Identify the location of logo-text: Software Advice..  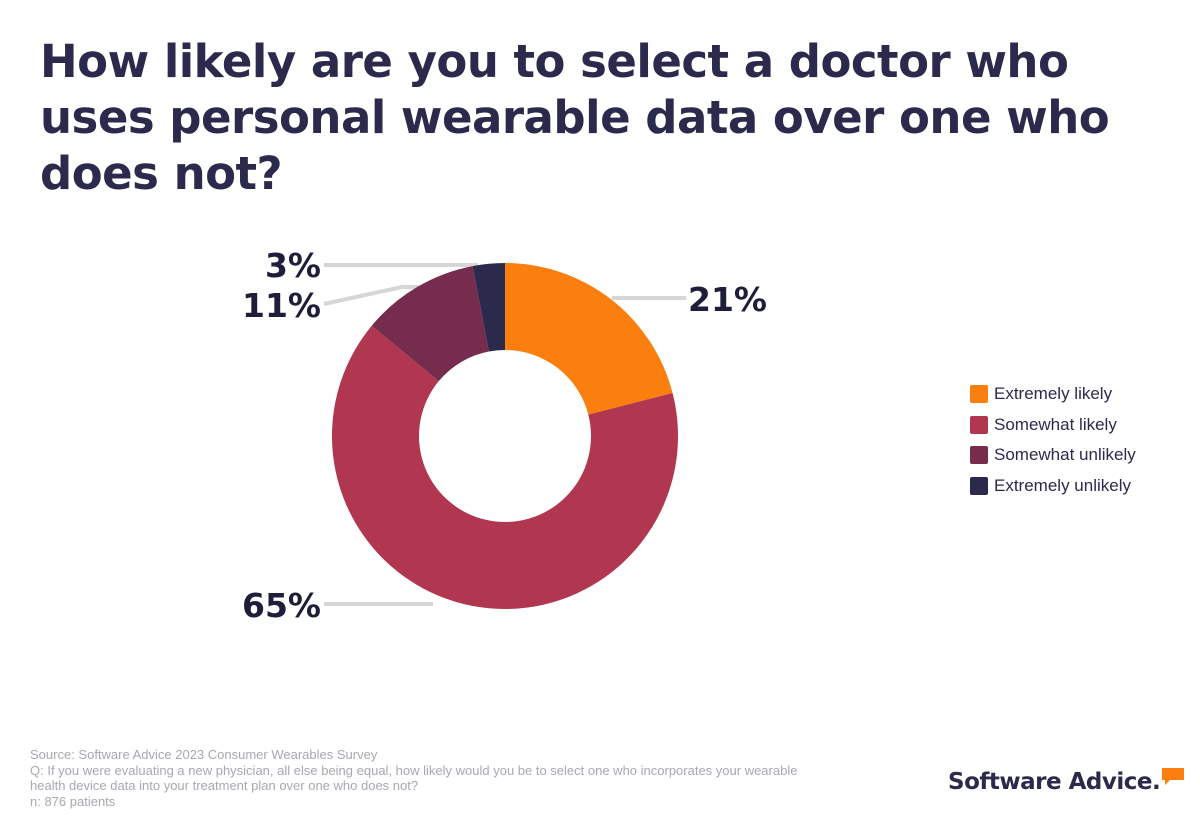
(1054, 782).